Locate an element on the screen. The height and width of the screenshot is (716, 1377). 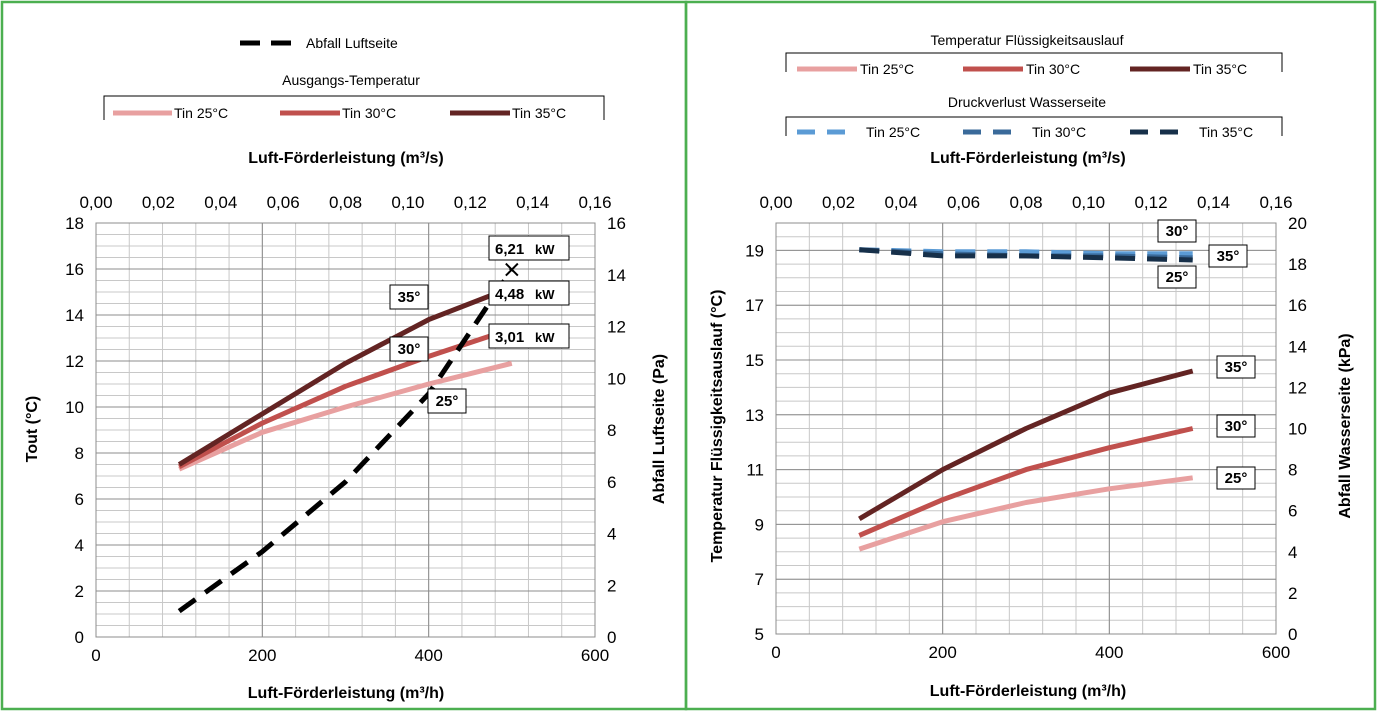
y-right-tick-label: 16 is located at coordinates (616, 223).